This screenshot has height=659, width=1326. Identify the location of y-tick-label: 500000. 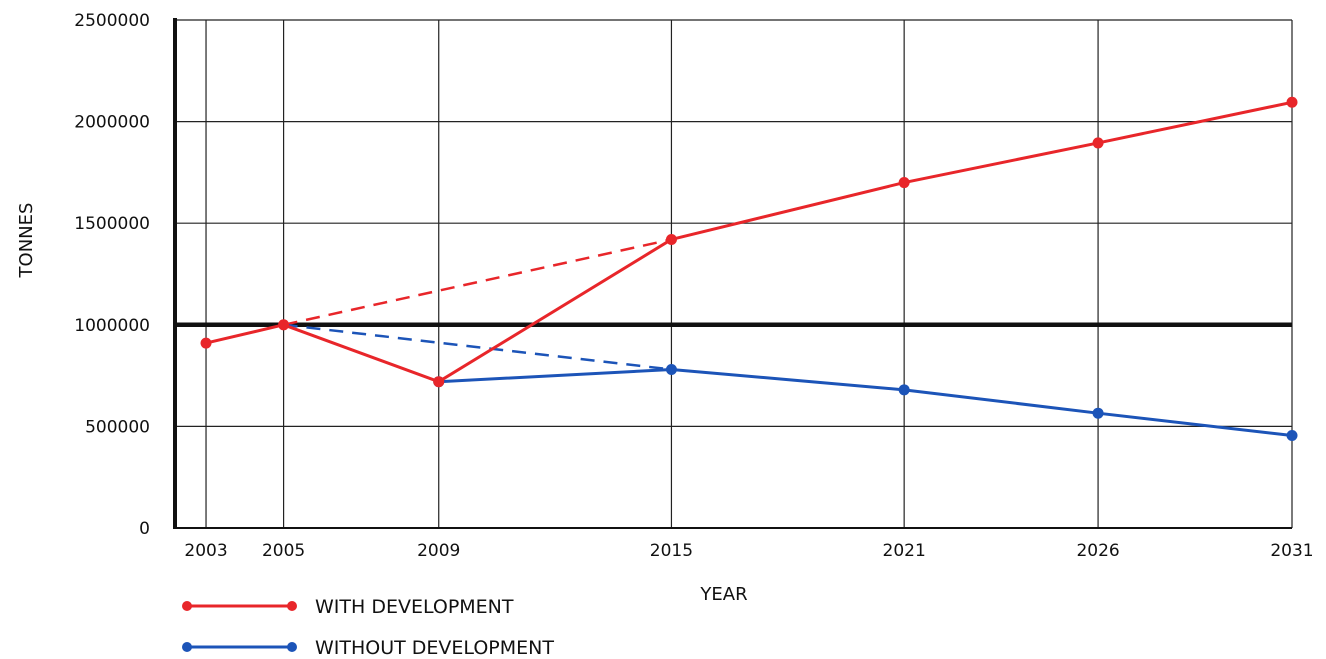
(117, 427).